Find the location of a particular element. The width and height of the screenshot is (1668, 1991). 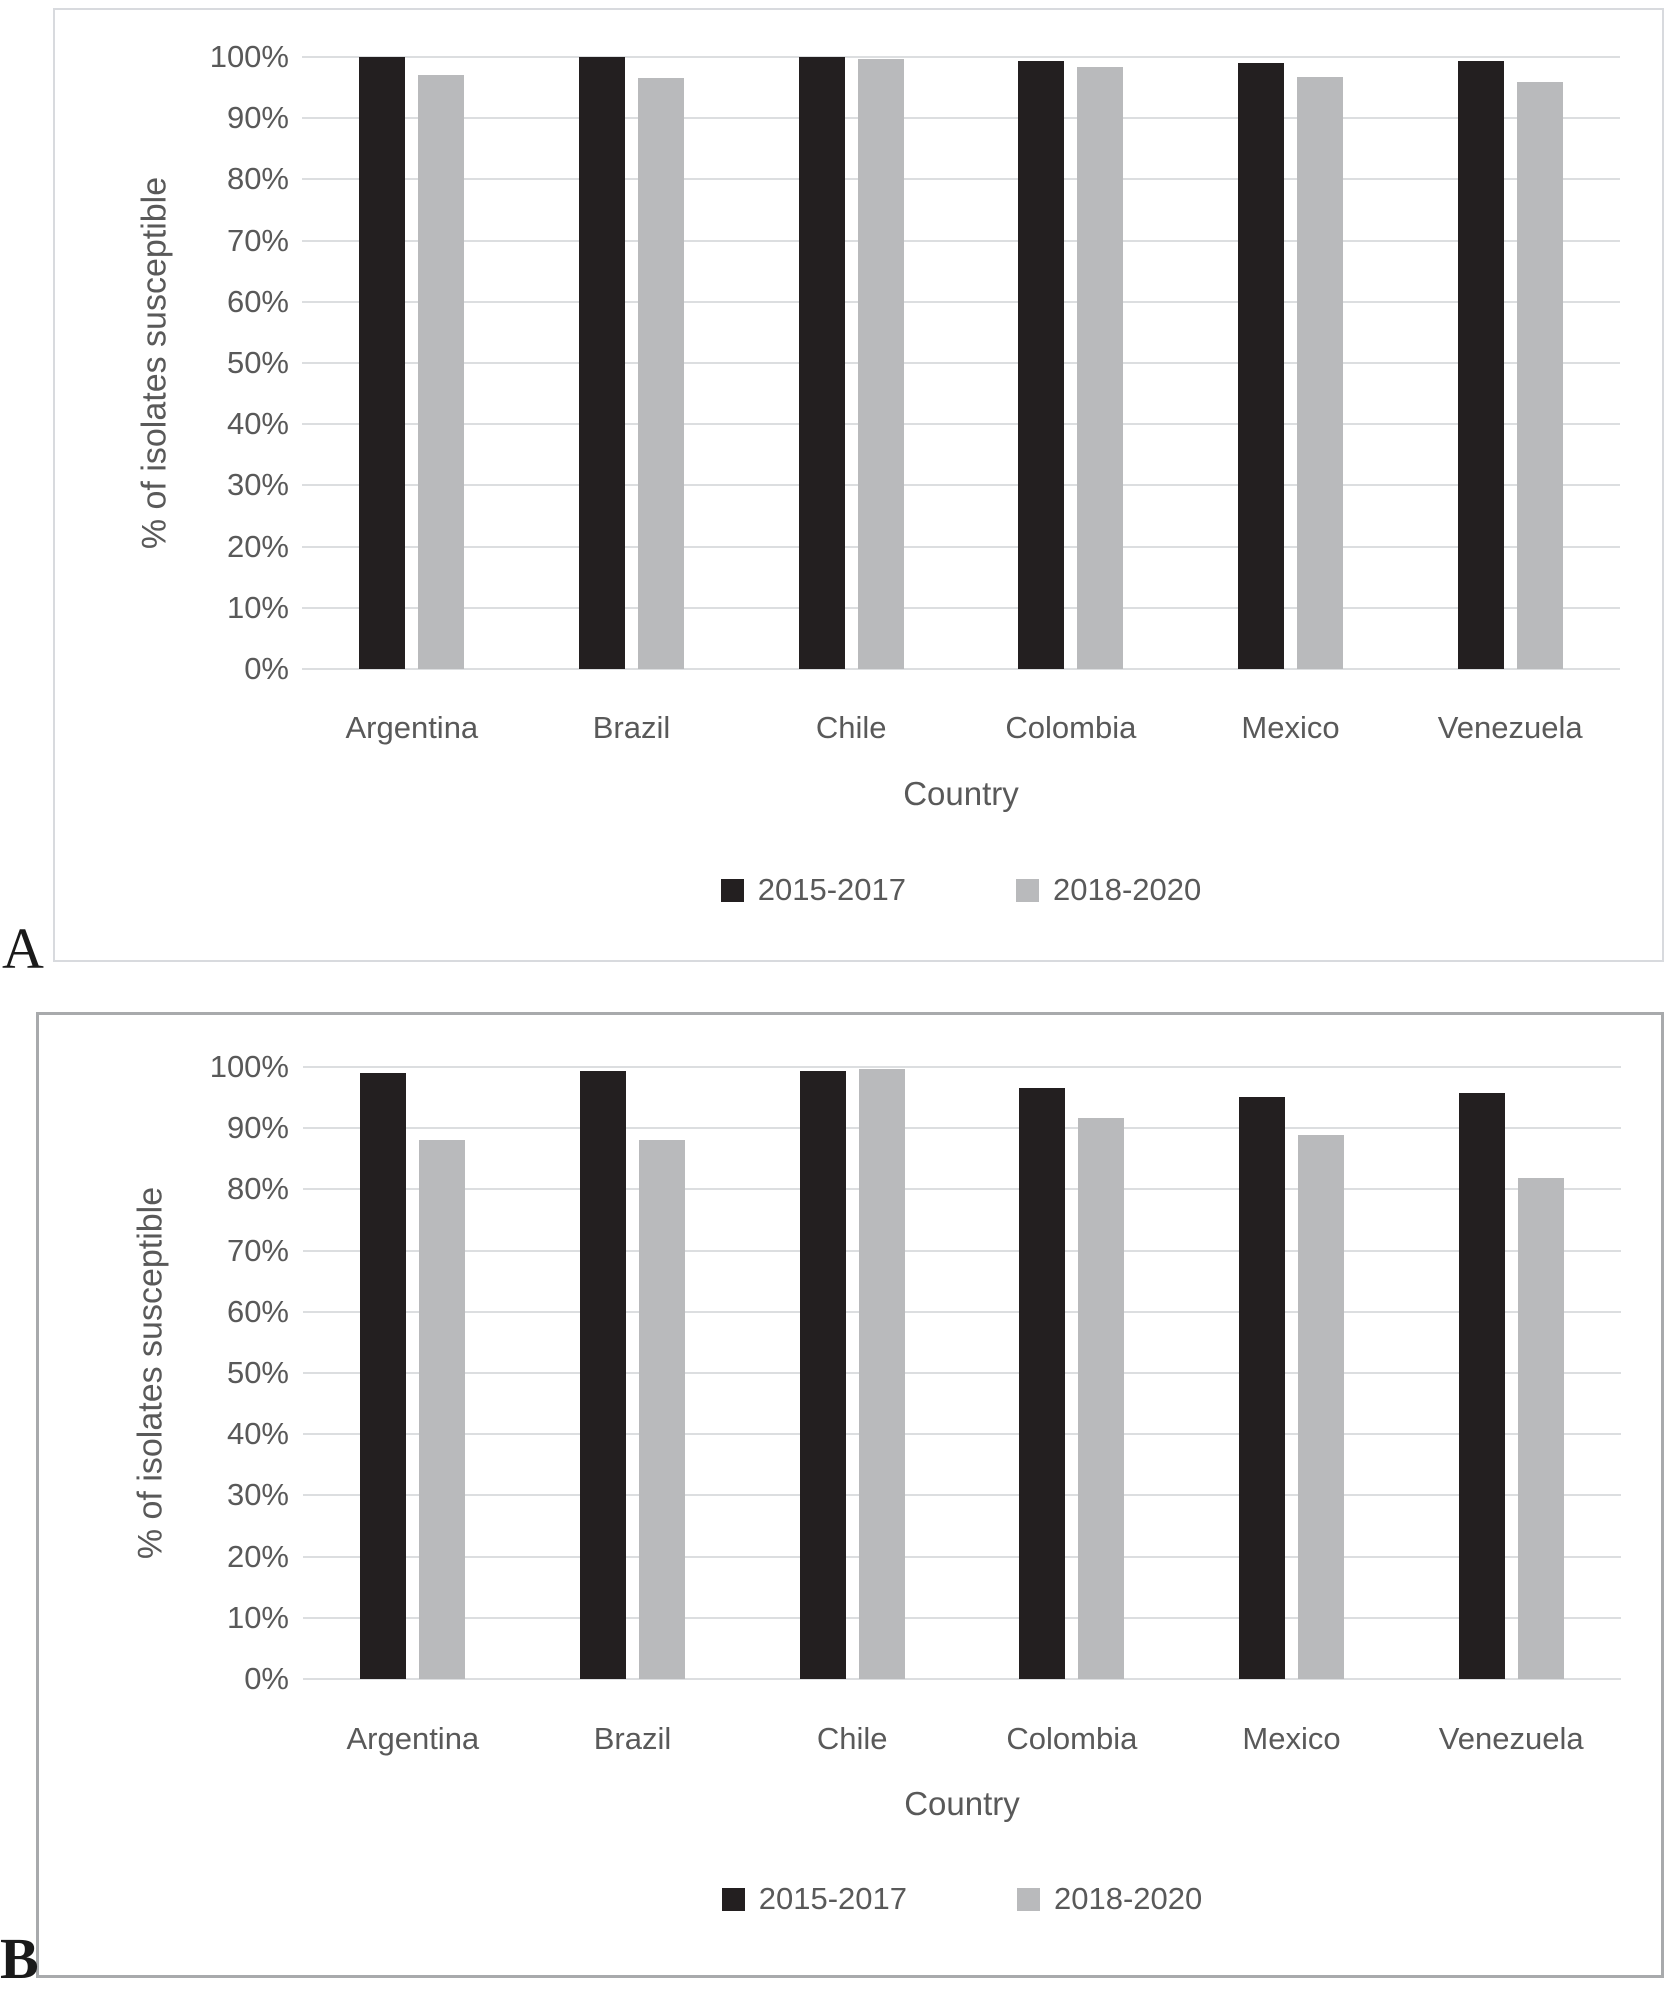

panel-label-b: B is located at coordinates (19, 1958).